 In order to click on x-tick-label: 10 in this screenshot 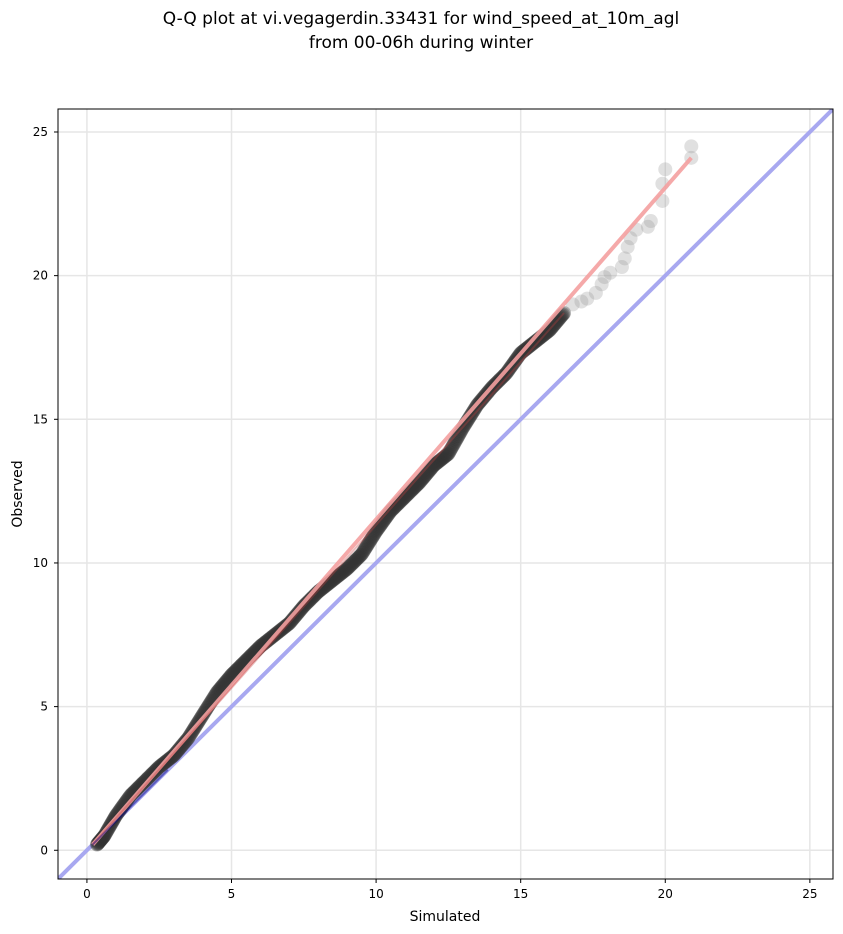, I will do `click(375, 894)`.